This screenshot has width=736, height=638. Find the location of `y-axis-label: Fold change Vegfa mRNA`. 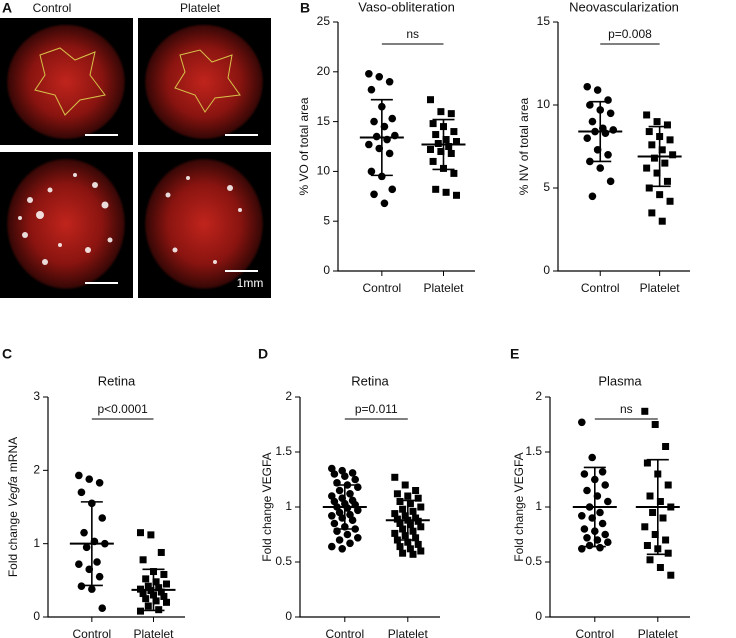

y-axis-label: Fold change Vegfa mRNA is located at coordinates (13, 507).